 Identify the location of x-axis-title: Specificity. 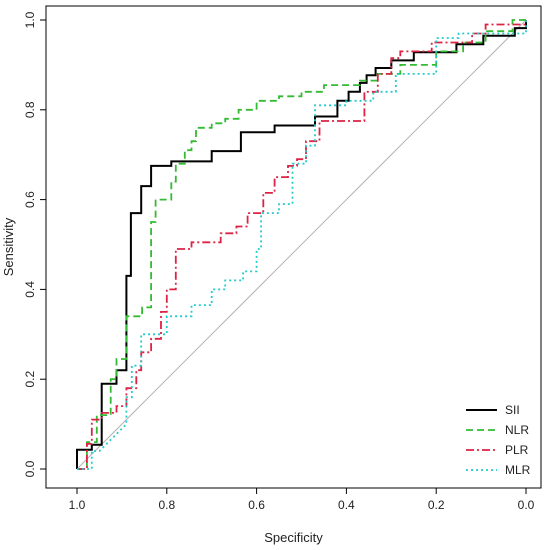
(293, 537).